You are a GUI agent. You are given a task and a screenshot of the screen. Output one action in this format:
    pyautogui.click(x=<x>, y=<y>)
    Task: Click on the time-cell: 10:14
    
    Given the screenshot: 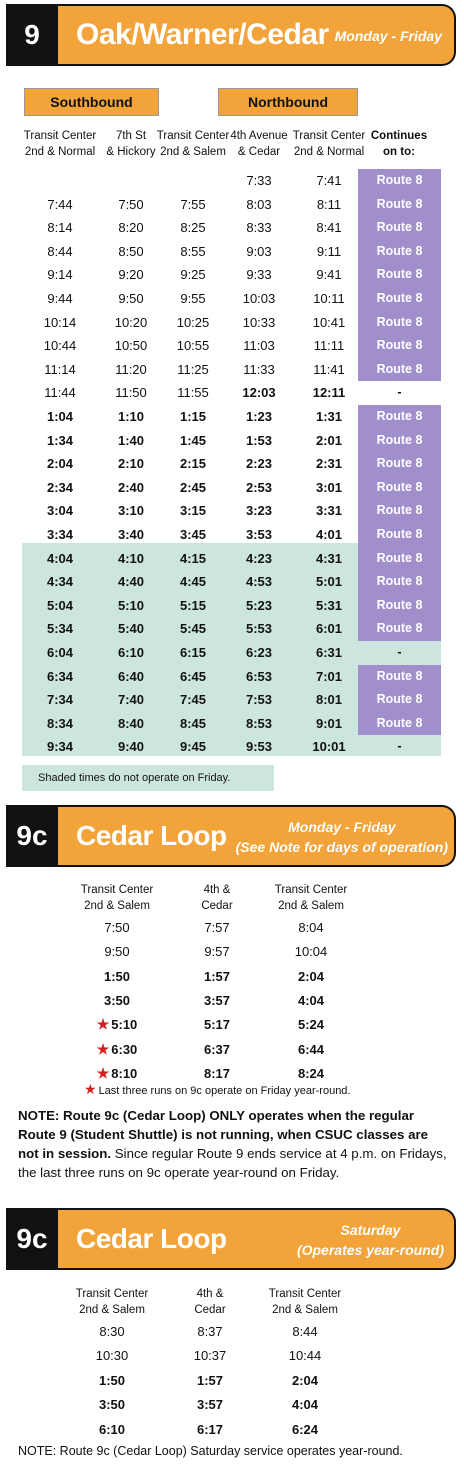 What is the action you would take?
    pyautogui.click(x=60, y=322)
    